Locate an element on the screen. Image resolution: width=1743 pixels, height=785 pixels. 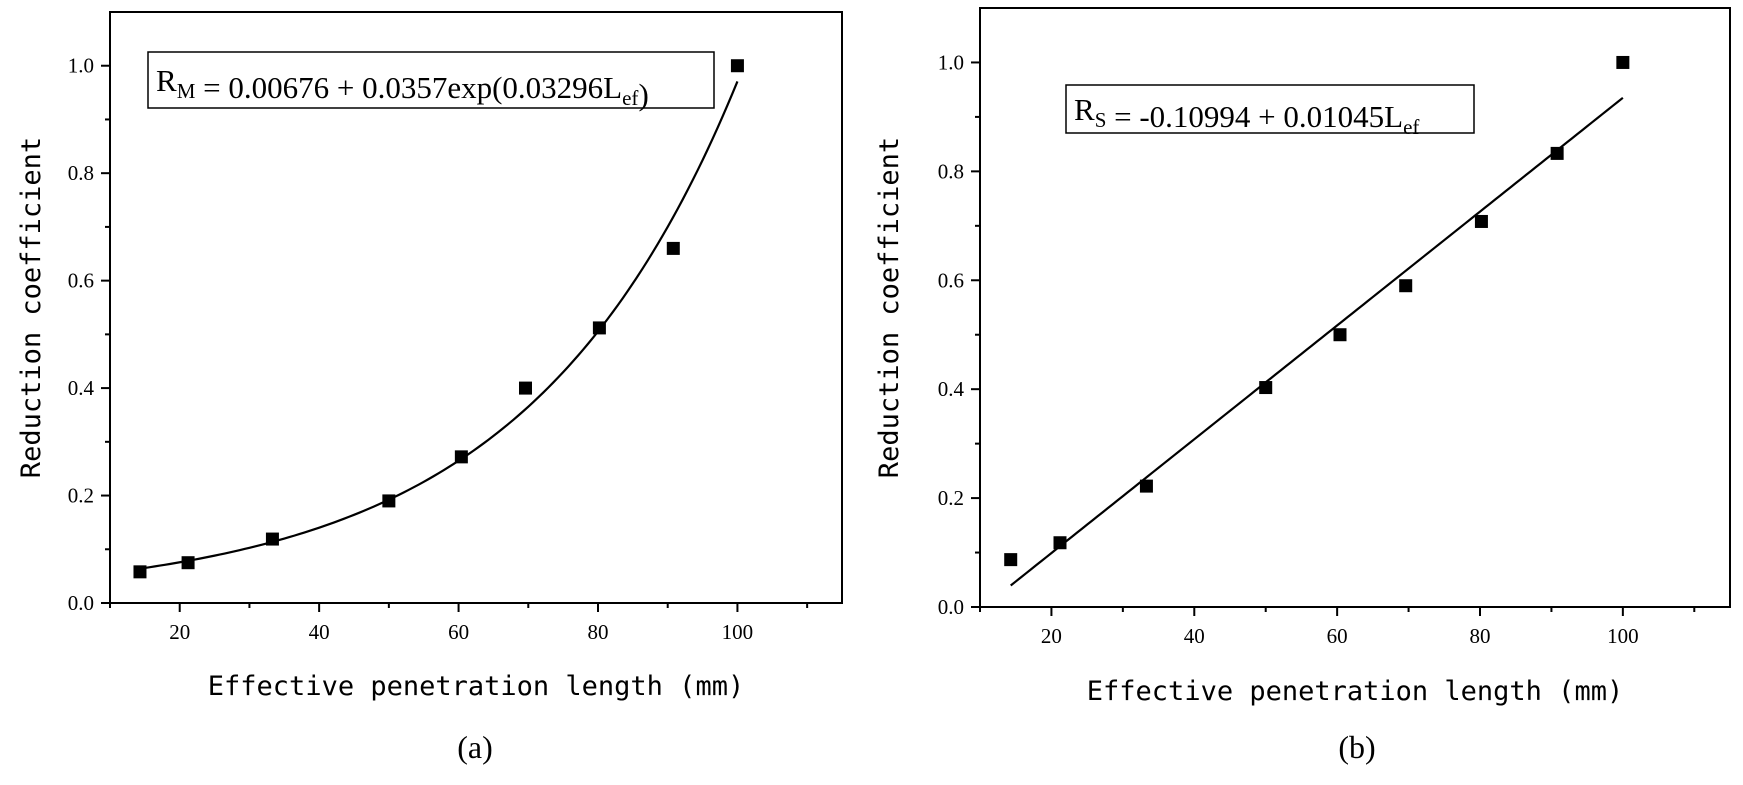
panel-label: (b) is located at coordinates (1356, 747).